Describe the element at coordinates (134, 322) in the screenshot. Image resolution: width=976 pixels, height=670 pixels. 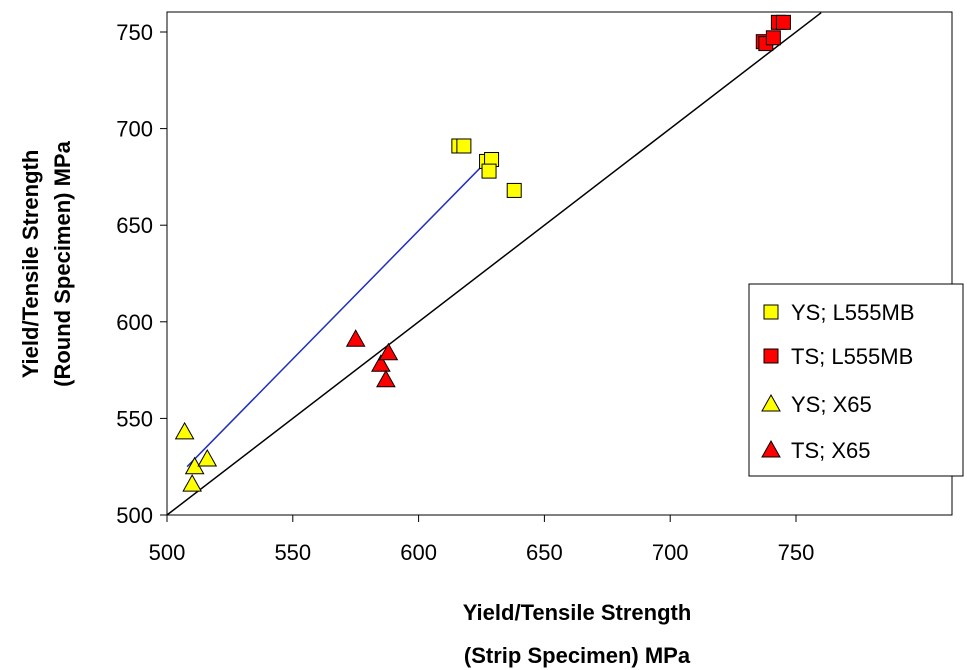
I see `y-tick-label: 600` at that location.